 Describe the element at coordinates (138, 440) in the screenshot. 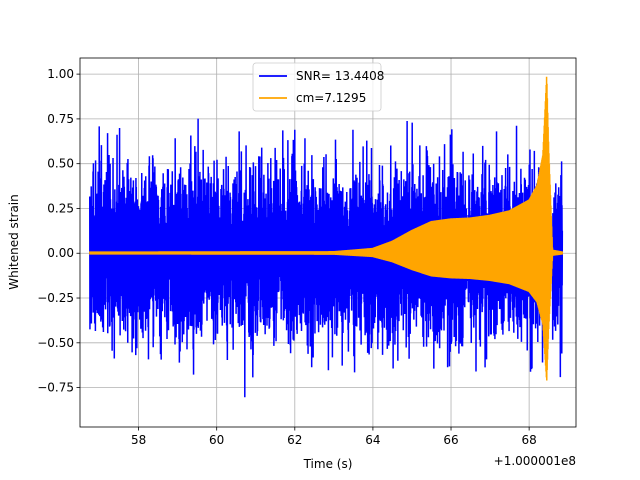

I see `x-tick-label: 58` at that location.